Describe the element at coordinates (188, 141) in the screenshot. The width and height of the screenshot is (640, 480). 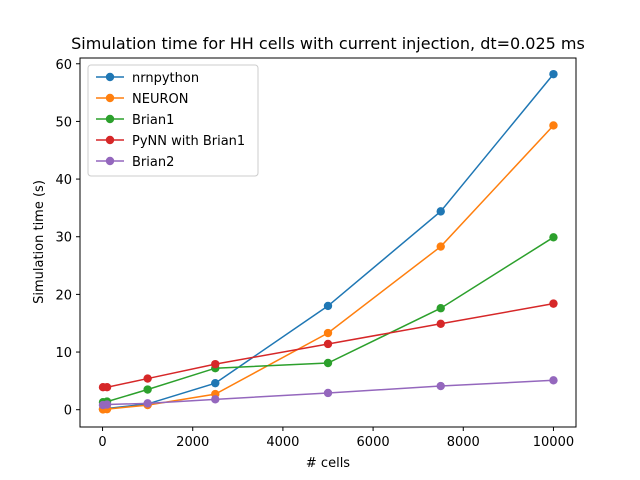
I see `legend-label: PyNN with Brian1` at that location.